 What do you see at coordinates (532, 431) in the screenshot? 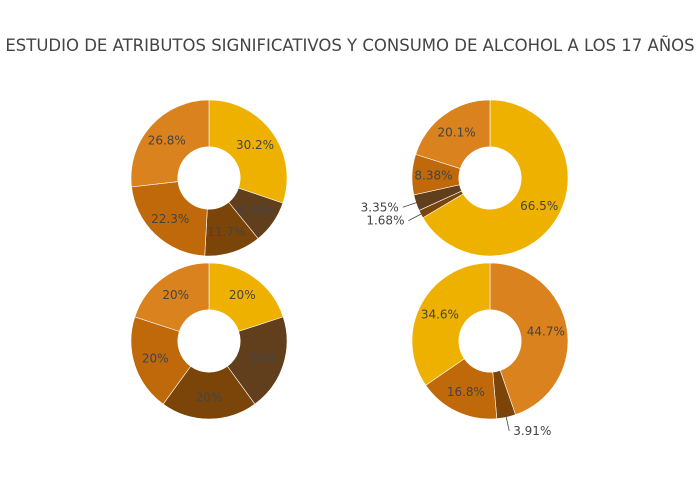
I see `slice-label: 3.91%` at bounding box center [532, 431].